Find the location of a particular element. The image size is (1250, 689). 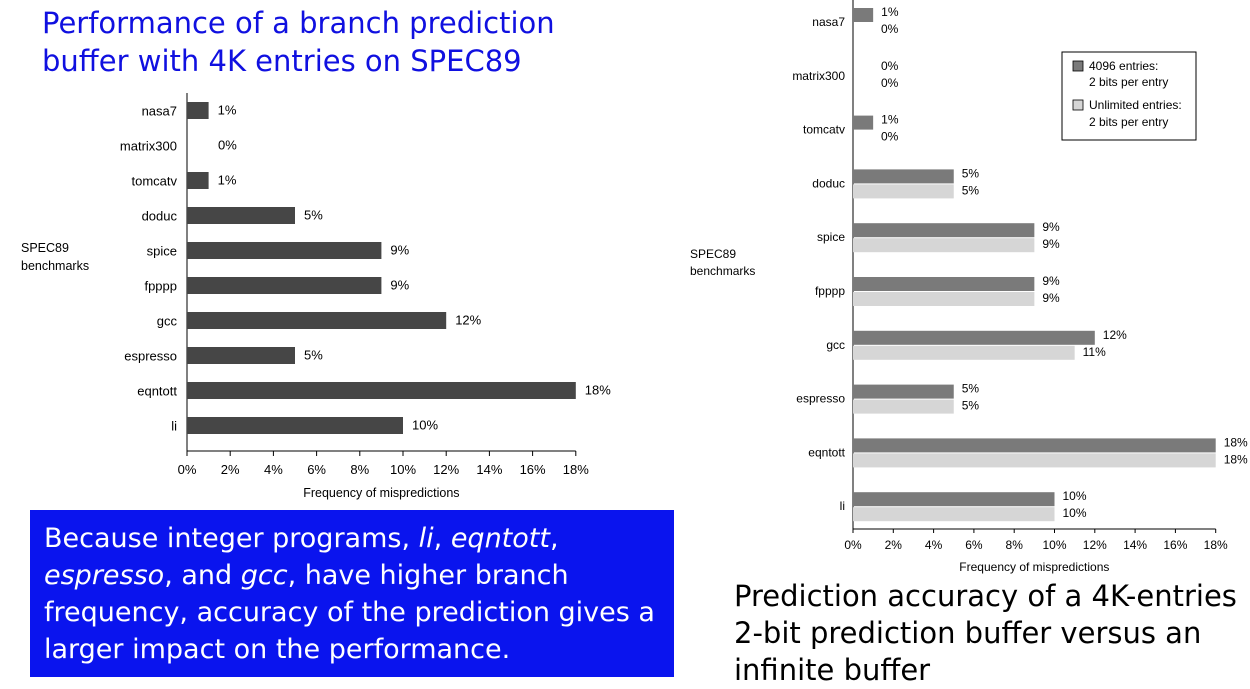

data-label-unlimited: 11% is located at coordinates (1094, 352).